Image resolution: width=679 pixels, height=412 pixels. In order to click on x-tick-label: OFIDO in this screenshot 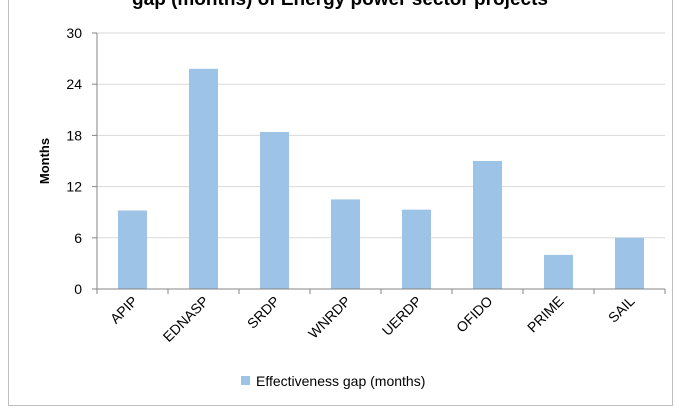, I will do `click(474, 314)`.